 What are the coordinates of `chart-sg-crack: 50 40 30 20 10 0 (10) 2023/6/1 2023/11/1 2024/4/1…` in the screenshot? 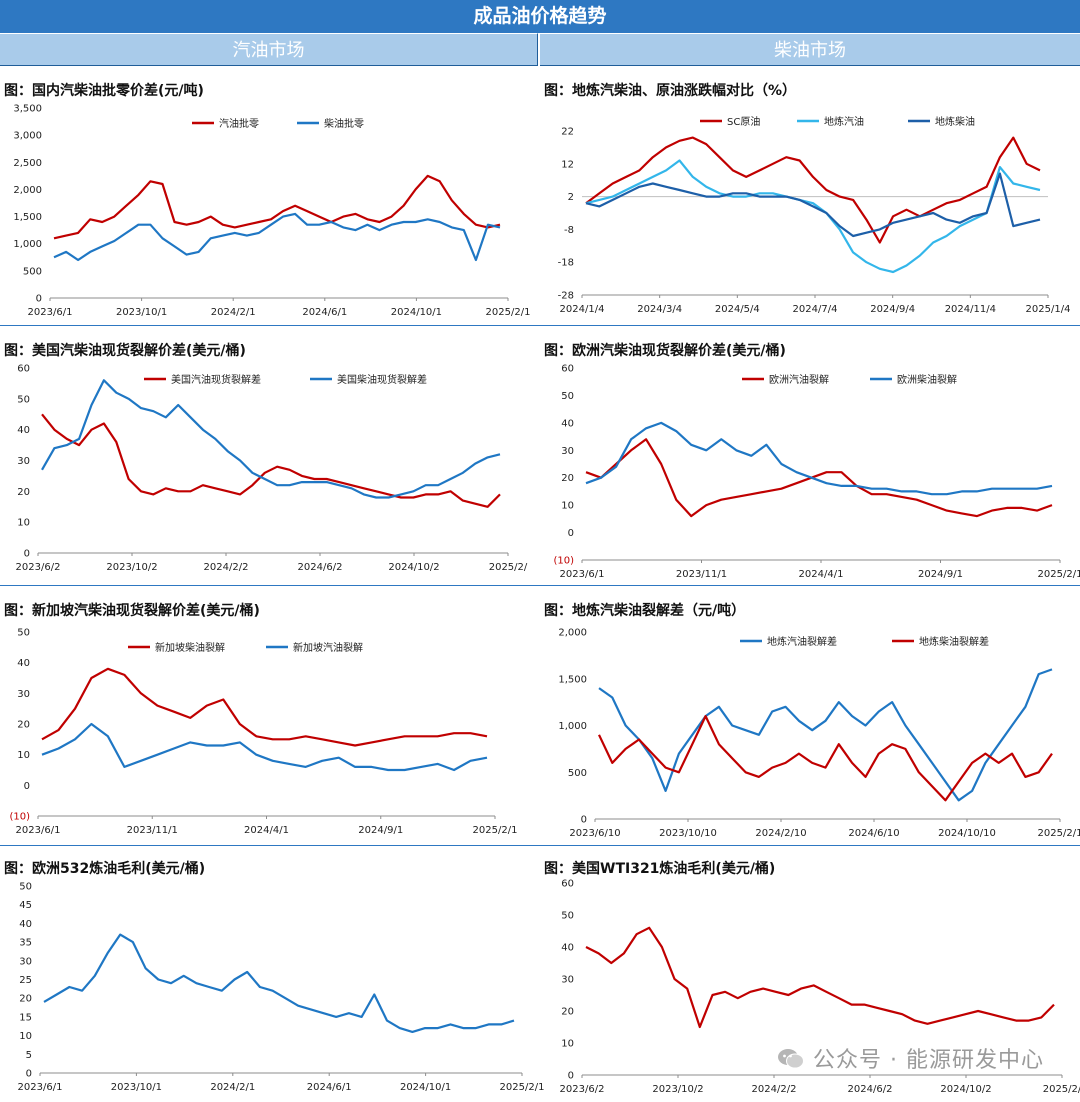 It's located at (263, 732).